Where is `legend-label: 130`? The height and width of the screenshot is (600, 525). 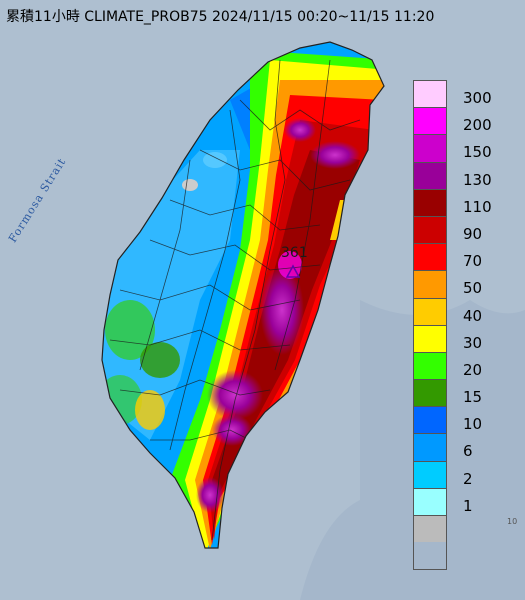 legend-label: 130 is located at coordinates (477, 179).